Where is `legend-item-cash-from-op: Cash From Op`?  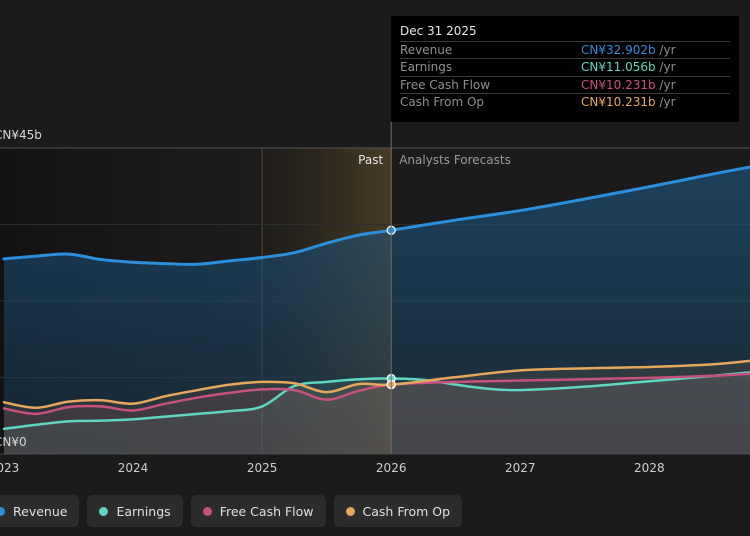
legend-item-cash-from-op: Cash From Op is located at coordinates (398, 511).